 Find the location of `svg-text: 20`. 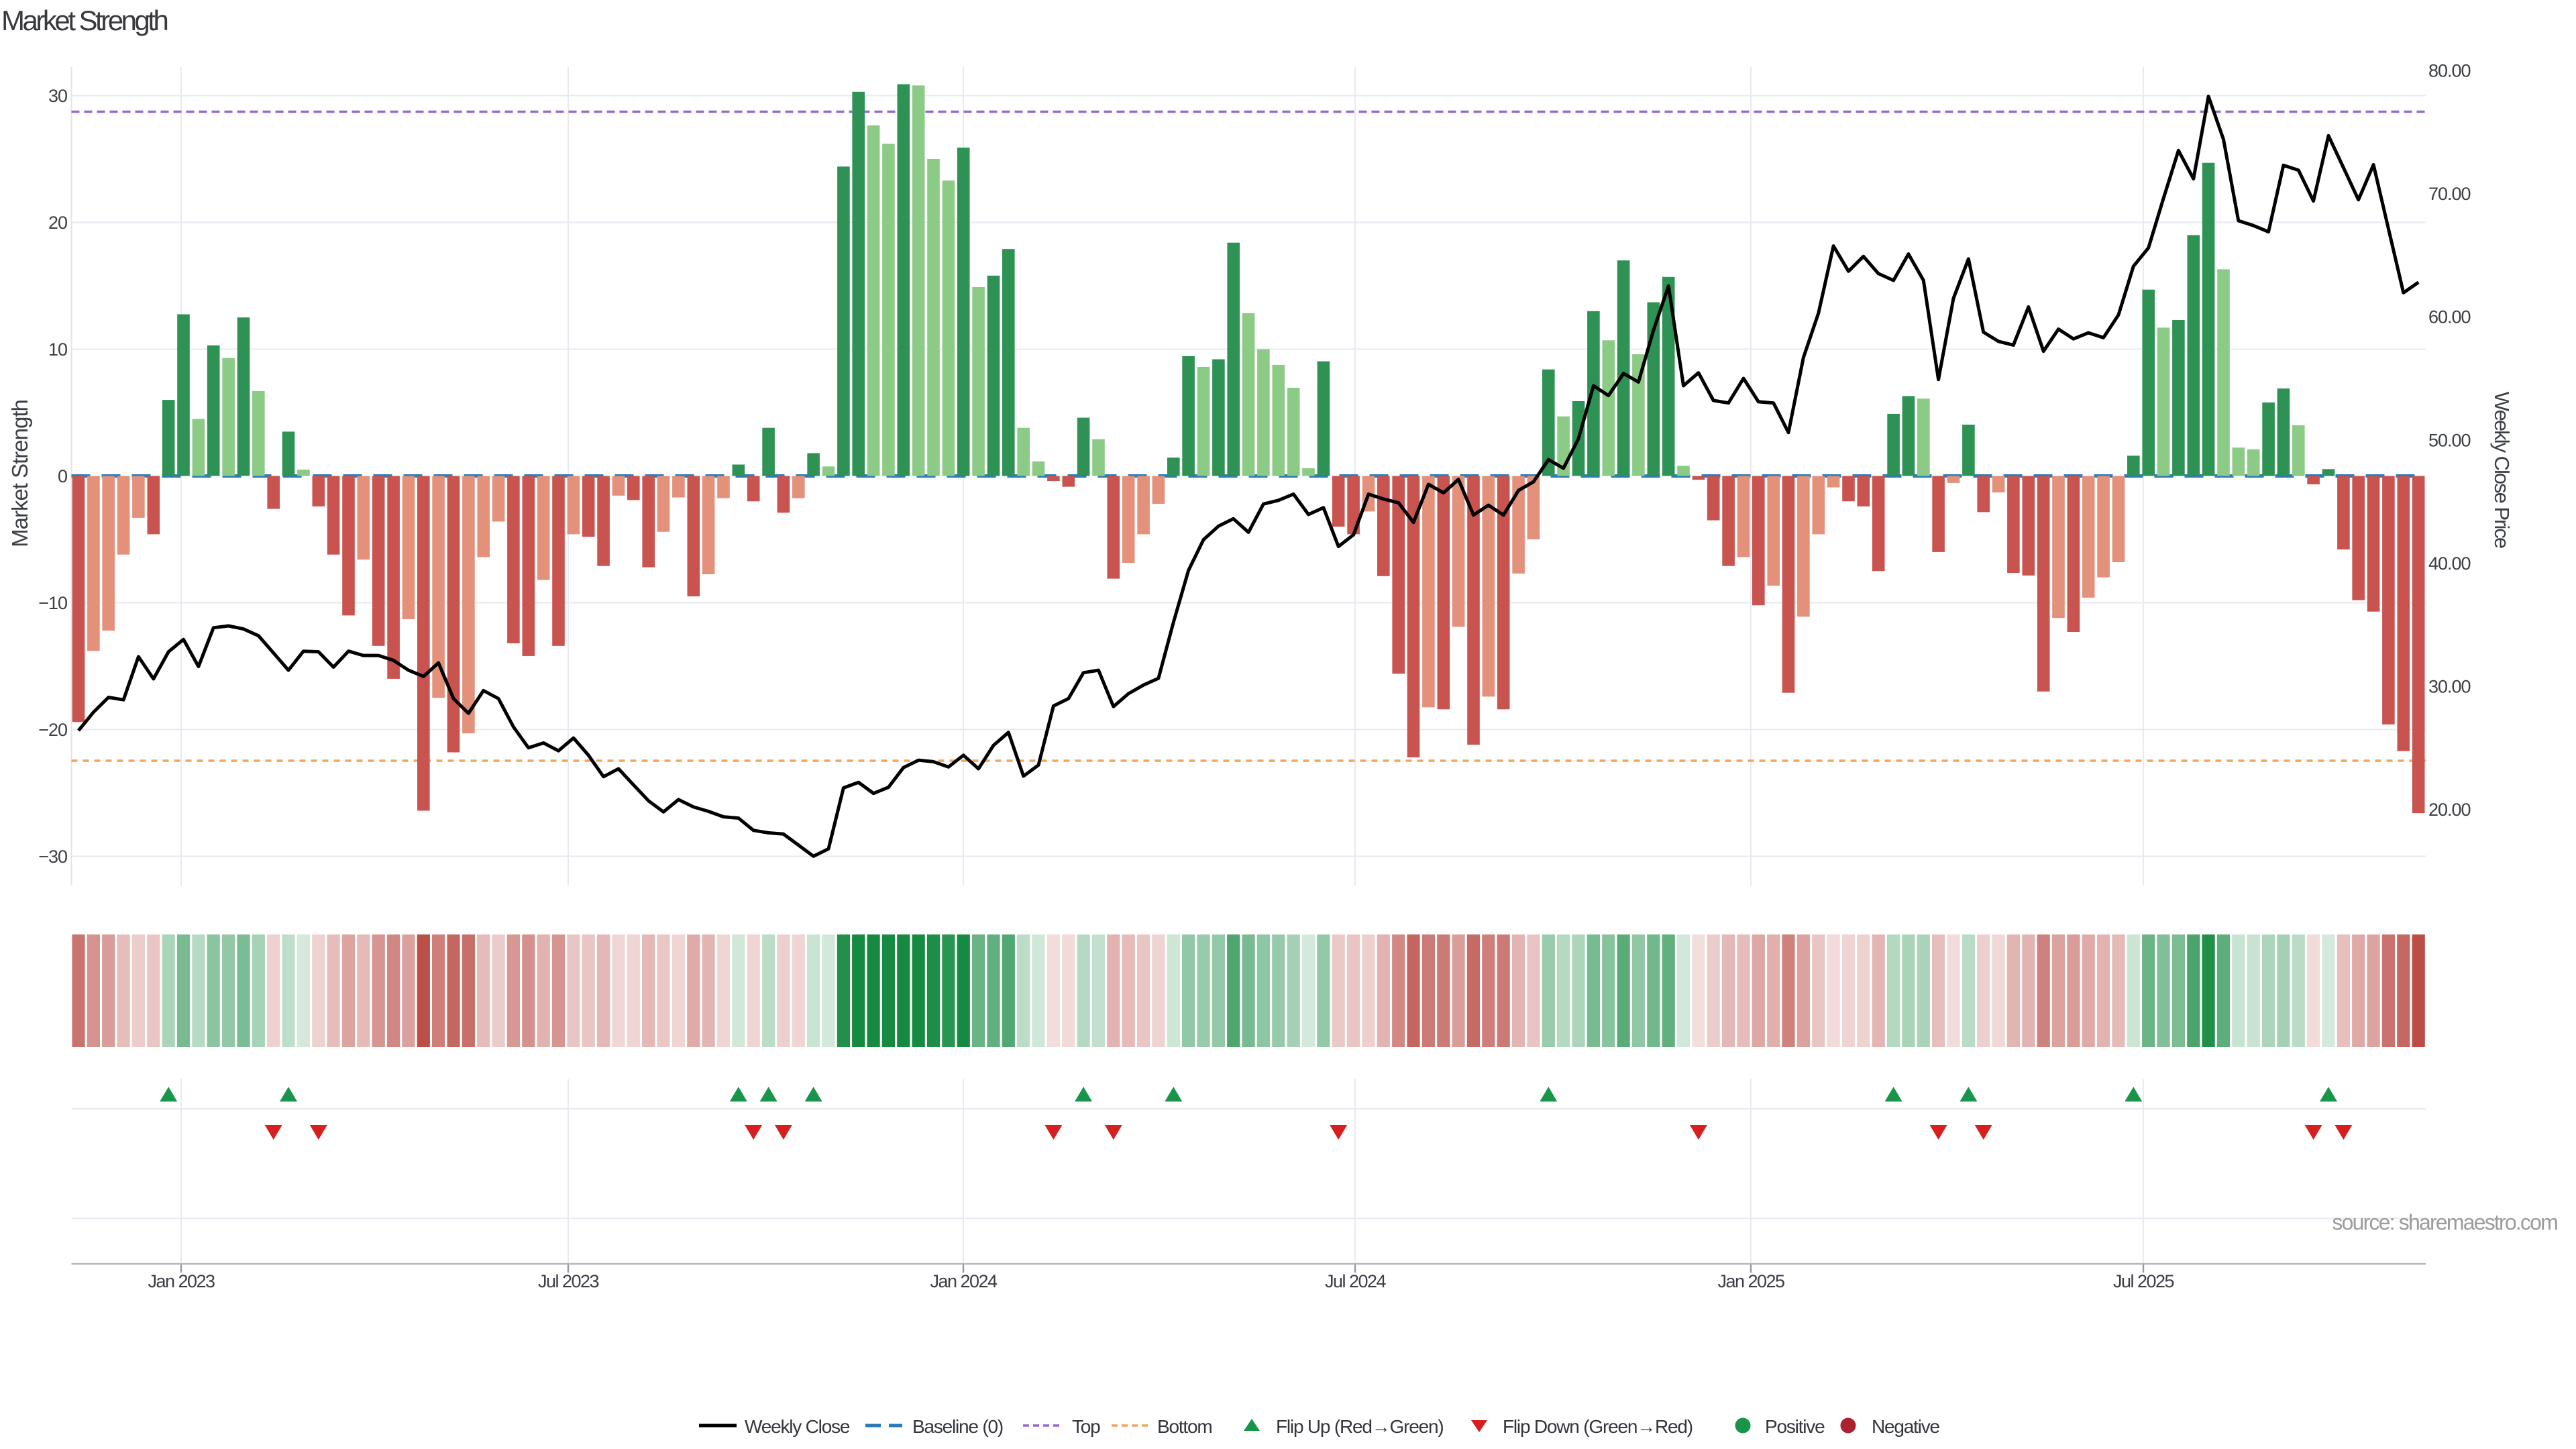

svg-text: 20 is located at coordinates (57, 223).